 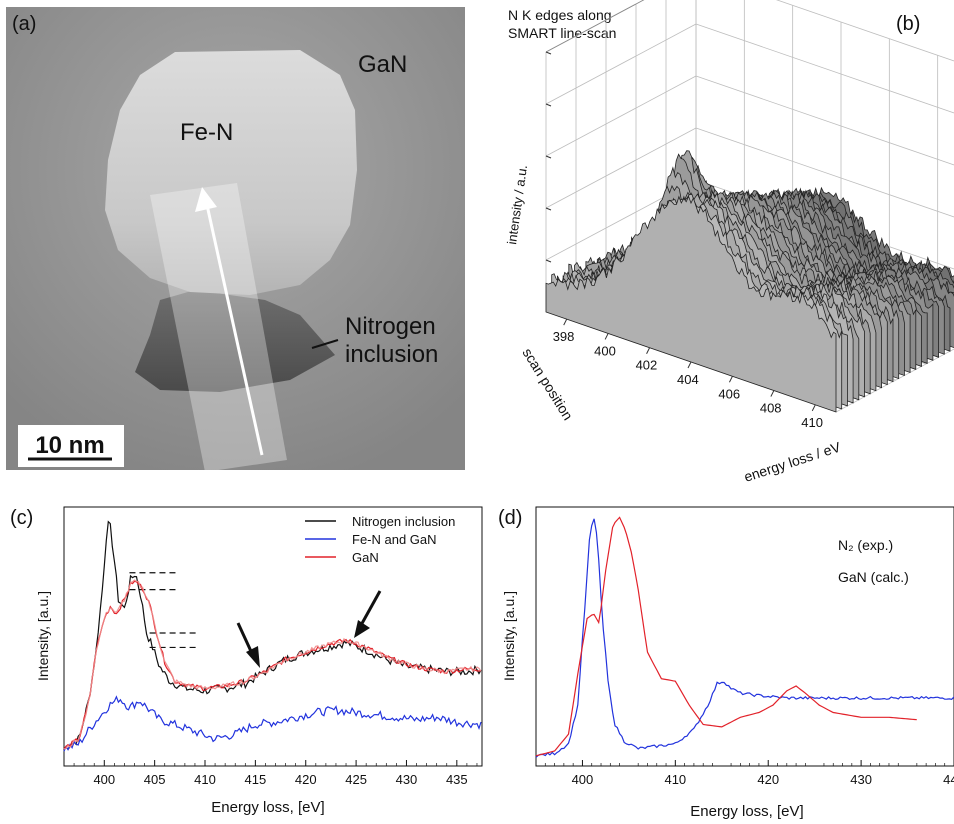 I want to click on arrow-2-shaft, so click(x=370, y=609).